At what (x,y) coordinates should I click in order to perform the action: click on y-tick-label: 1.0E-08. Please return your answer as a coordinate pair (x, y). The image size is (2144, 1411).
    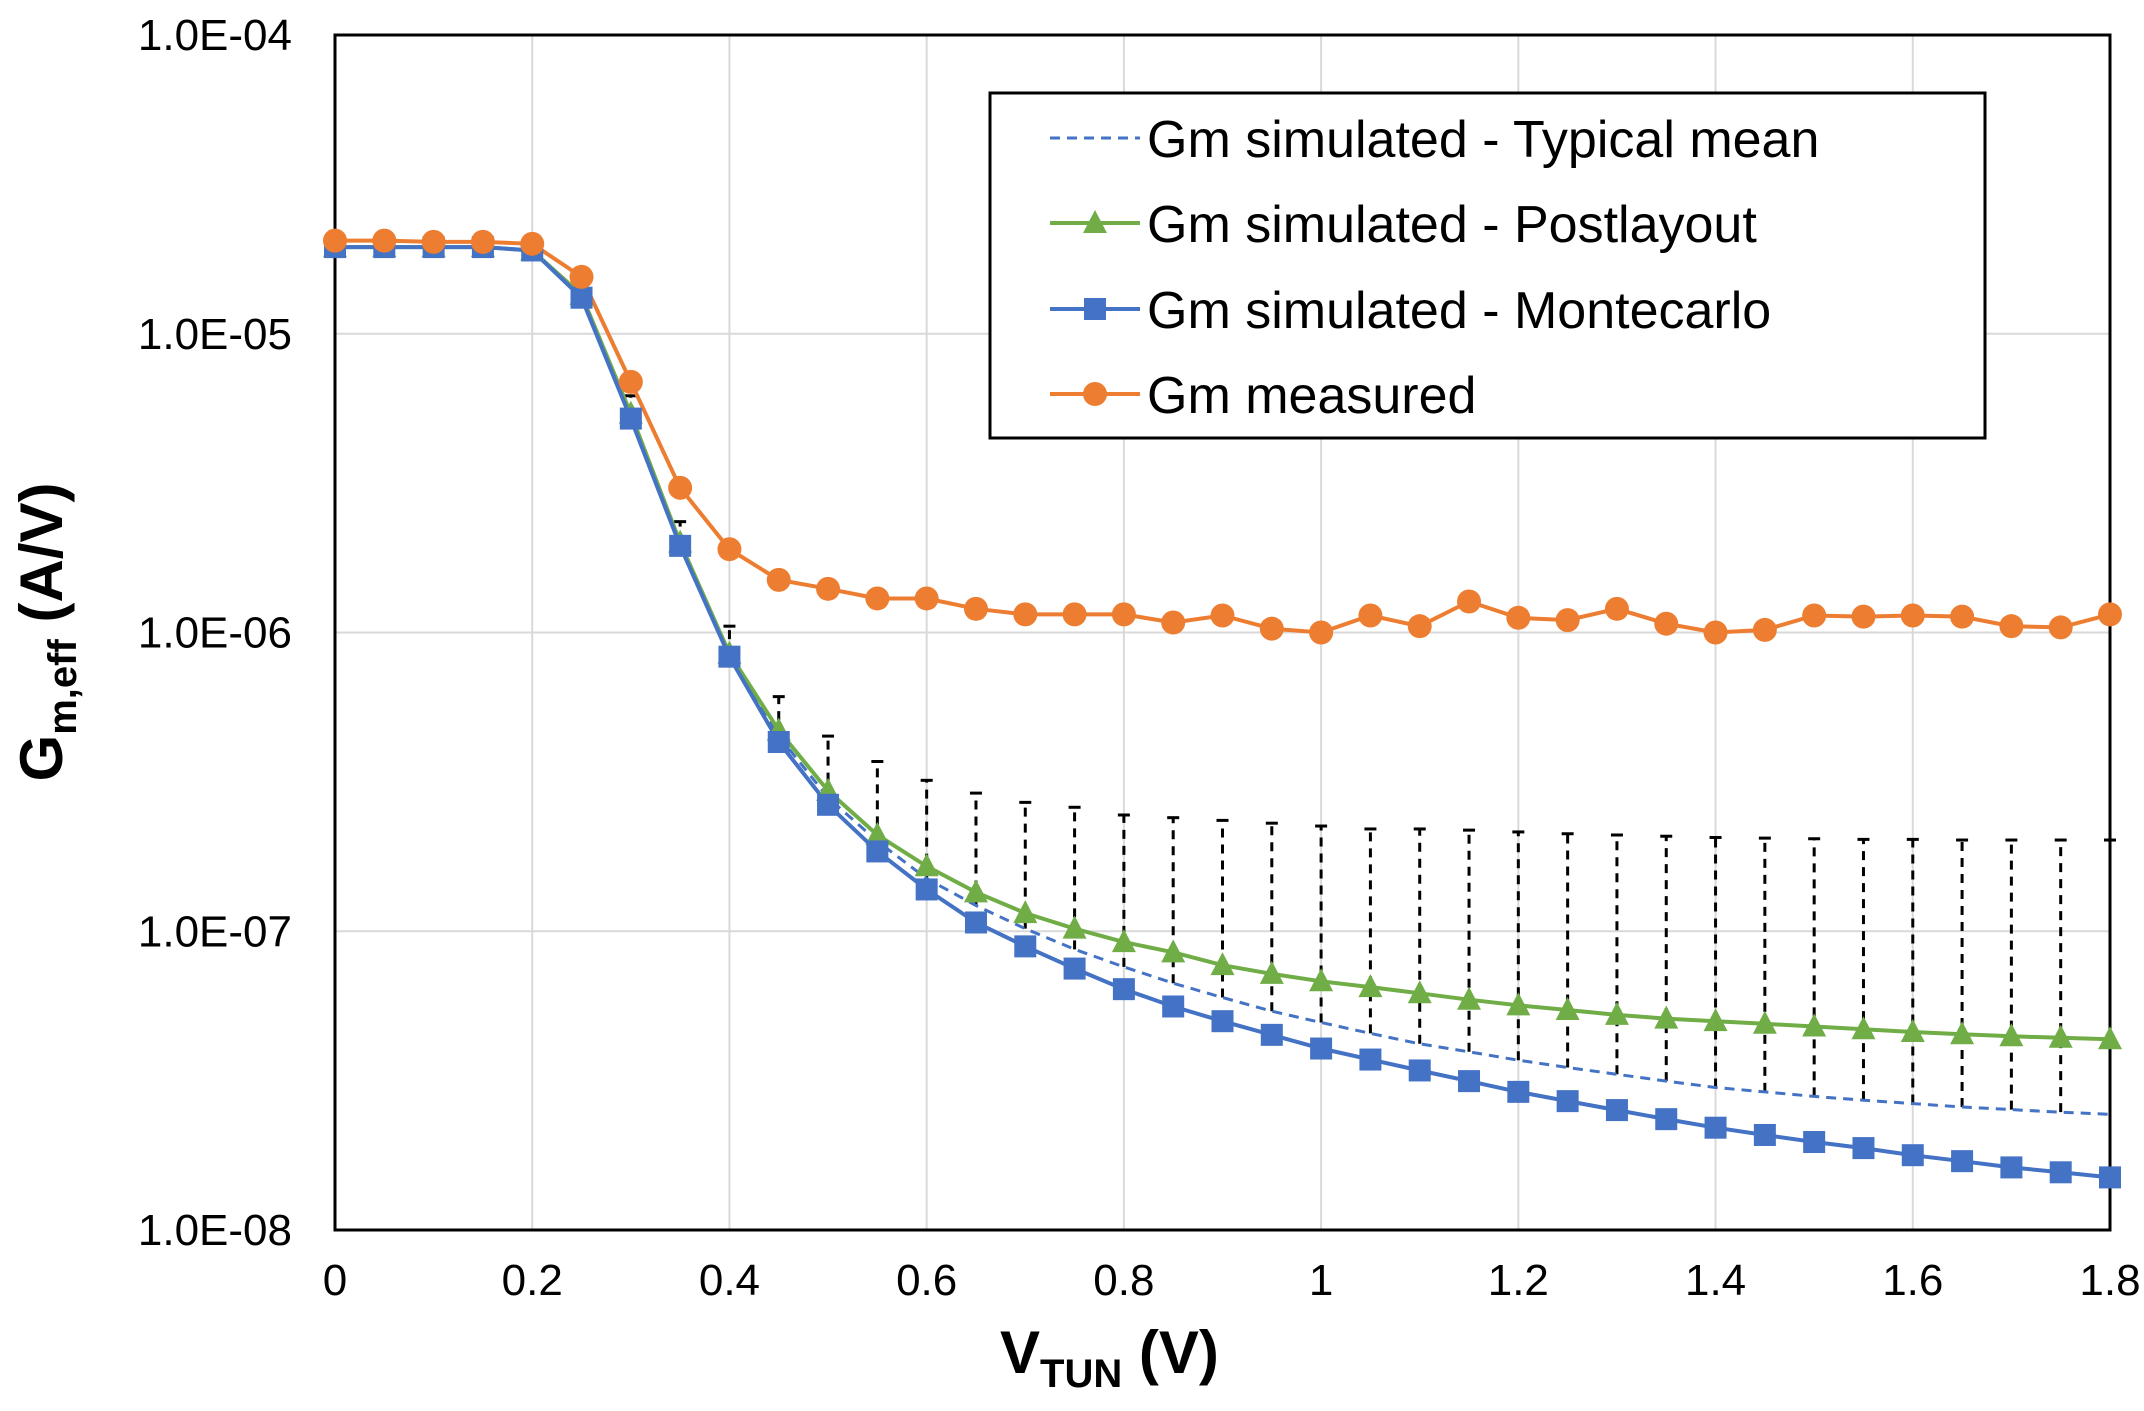
    Looking at the image, I should click on (215, 1230).